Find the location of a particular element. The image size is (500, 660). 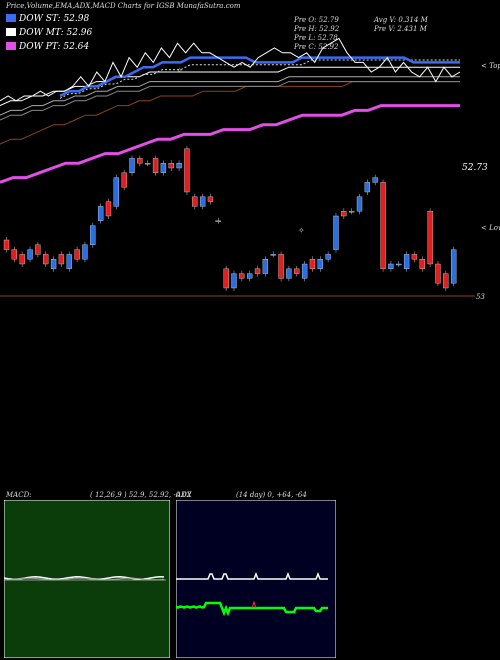

legend-dow-pt: DOW PT: 52.64 is located at coordinates (47, 47).